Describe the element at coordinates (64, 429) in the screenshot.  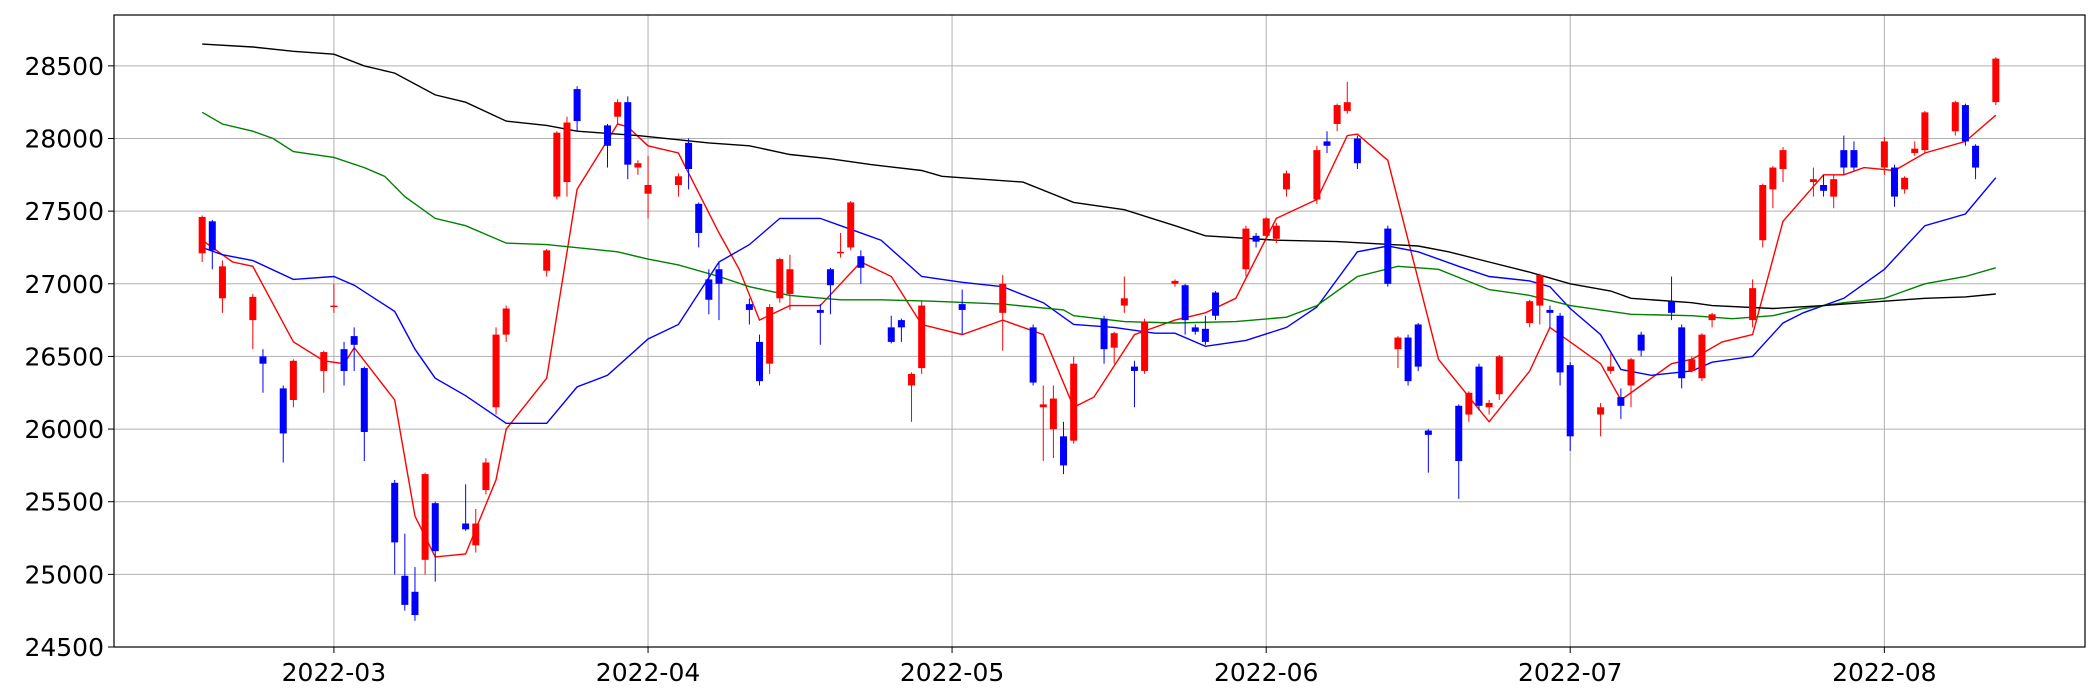
I see `y-tick-label: 26000` at that location.